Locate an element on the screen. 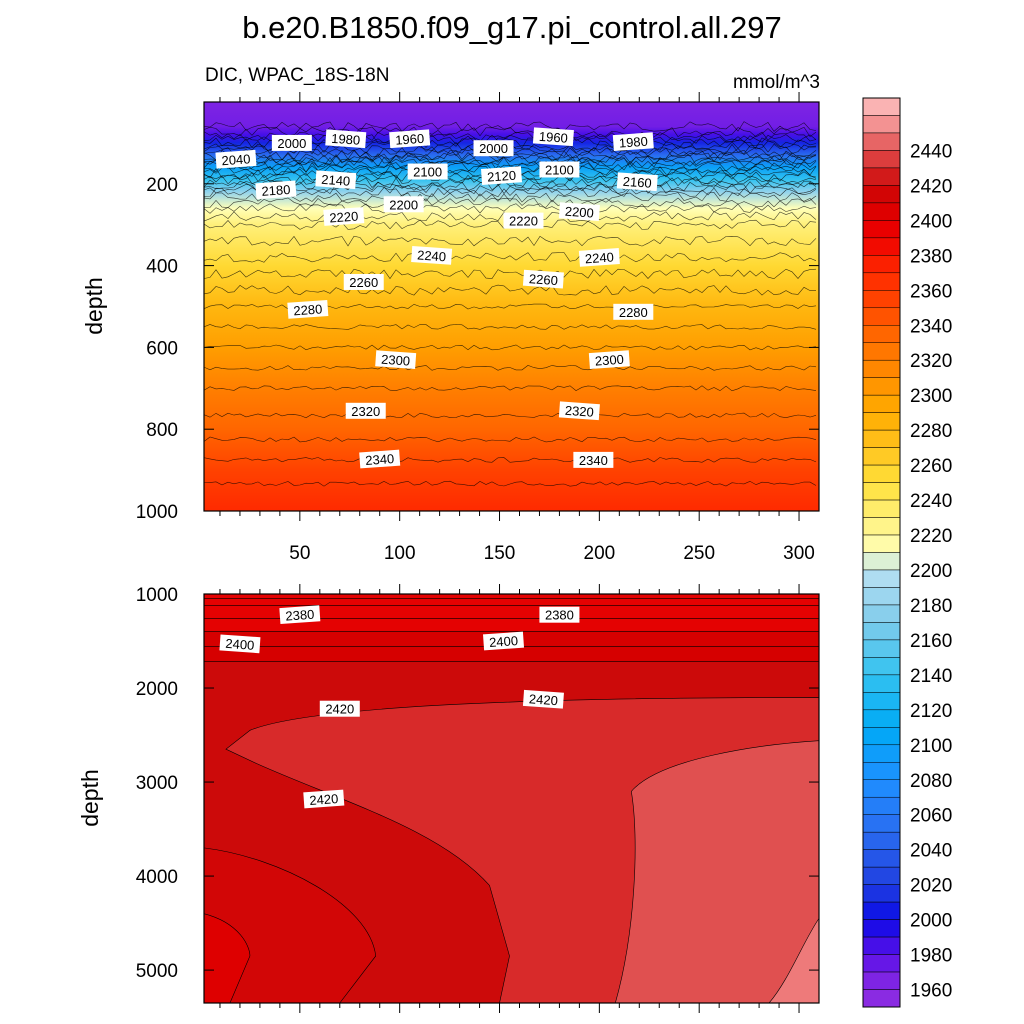 The width and height of the screenshot is (1024, 1024). colorbar-label: 2260 is located at coordinates (931, 466).